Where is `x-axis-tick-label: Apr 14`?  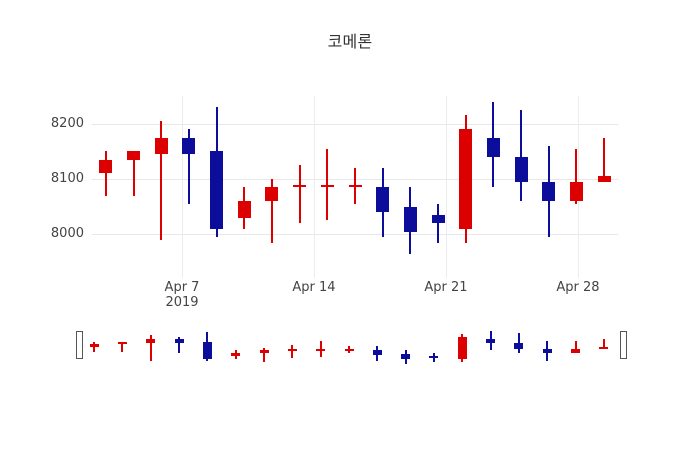 x-axis-tick-label: Apr 14 is located at coordinates (314, 287).